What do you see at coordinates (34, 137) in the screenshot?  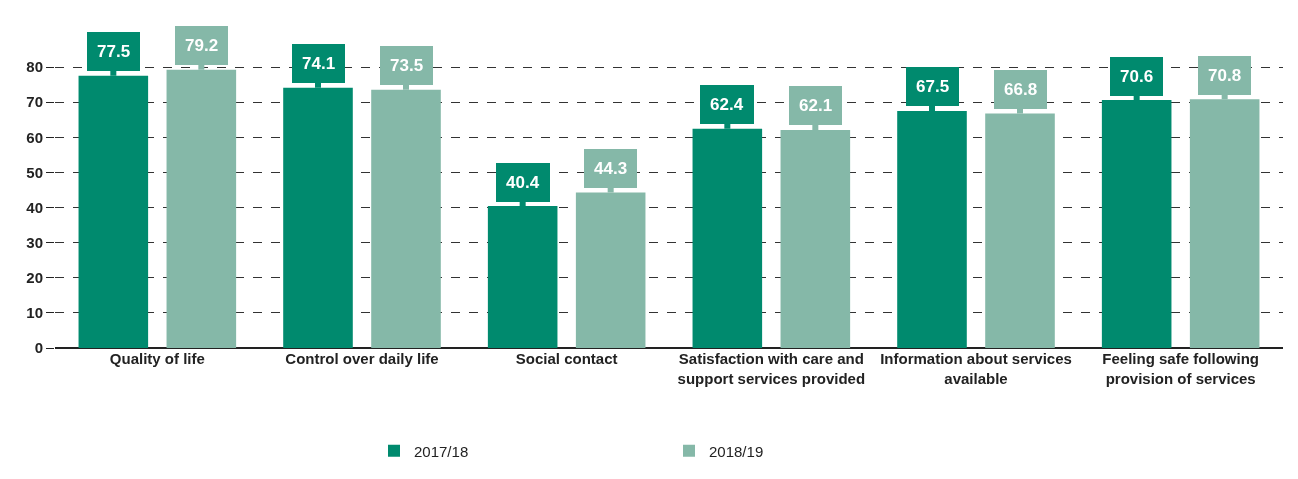 I see `y-tick-label: 60` at bounding box center [34, 137].